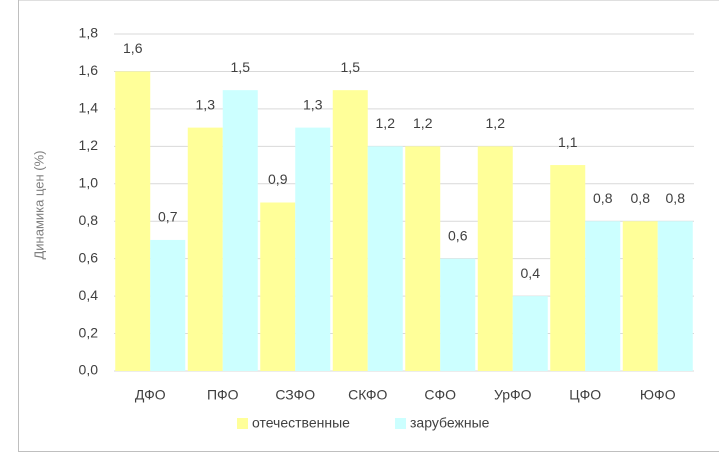 The height and width of the screenshot is (452, 719). What do you see at coordinates (168, 217) in the screenshot?
I see `value-label: 0,7` at bounding box center [168, 217].